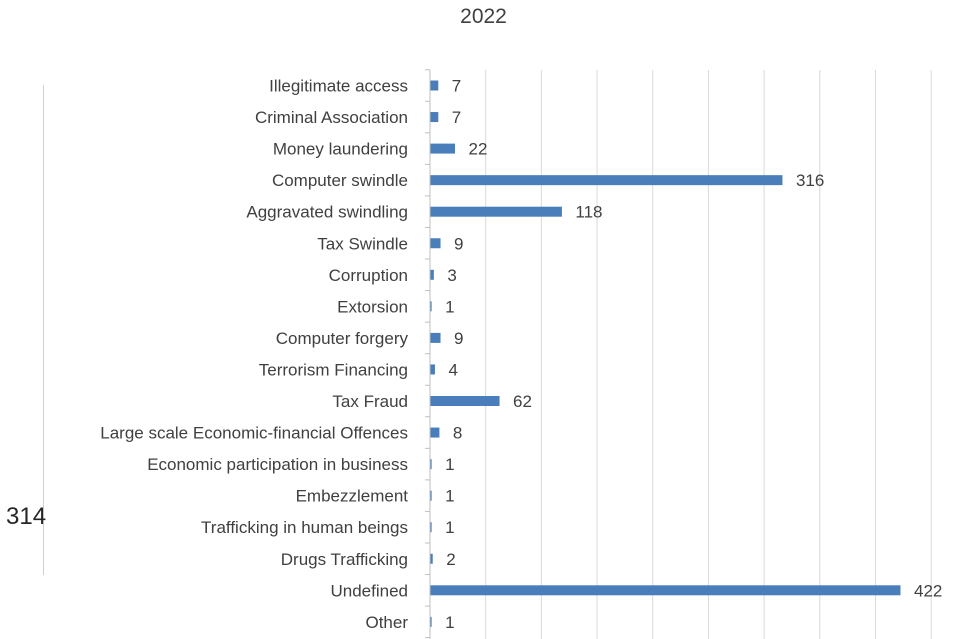 The image size is (967, 639). I want to click on category-label: Criminal Association, so click(331, 117).